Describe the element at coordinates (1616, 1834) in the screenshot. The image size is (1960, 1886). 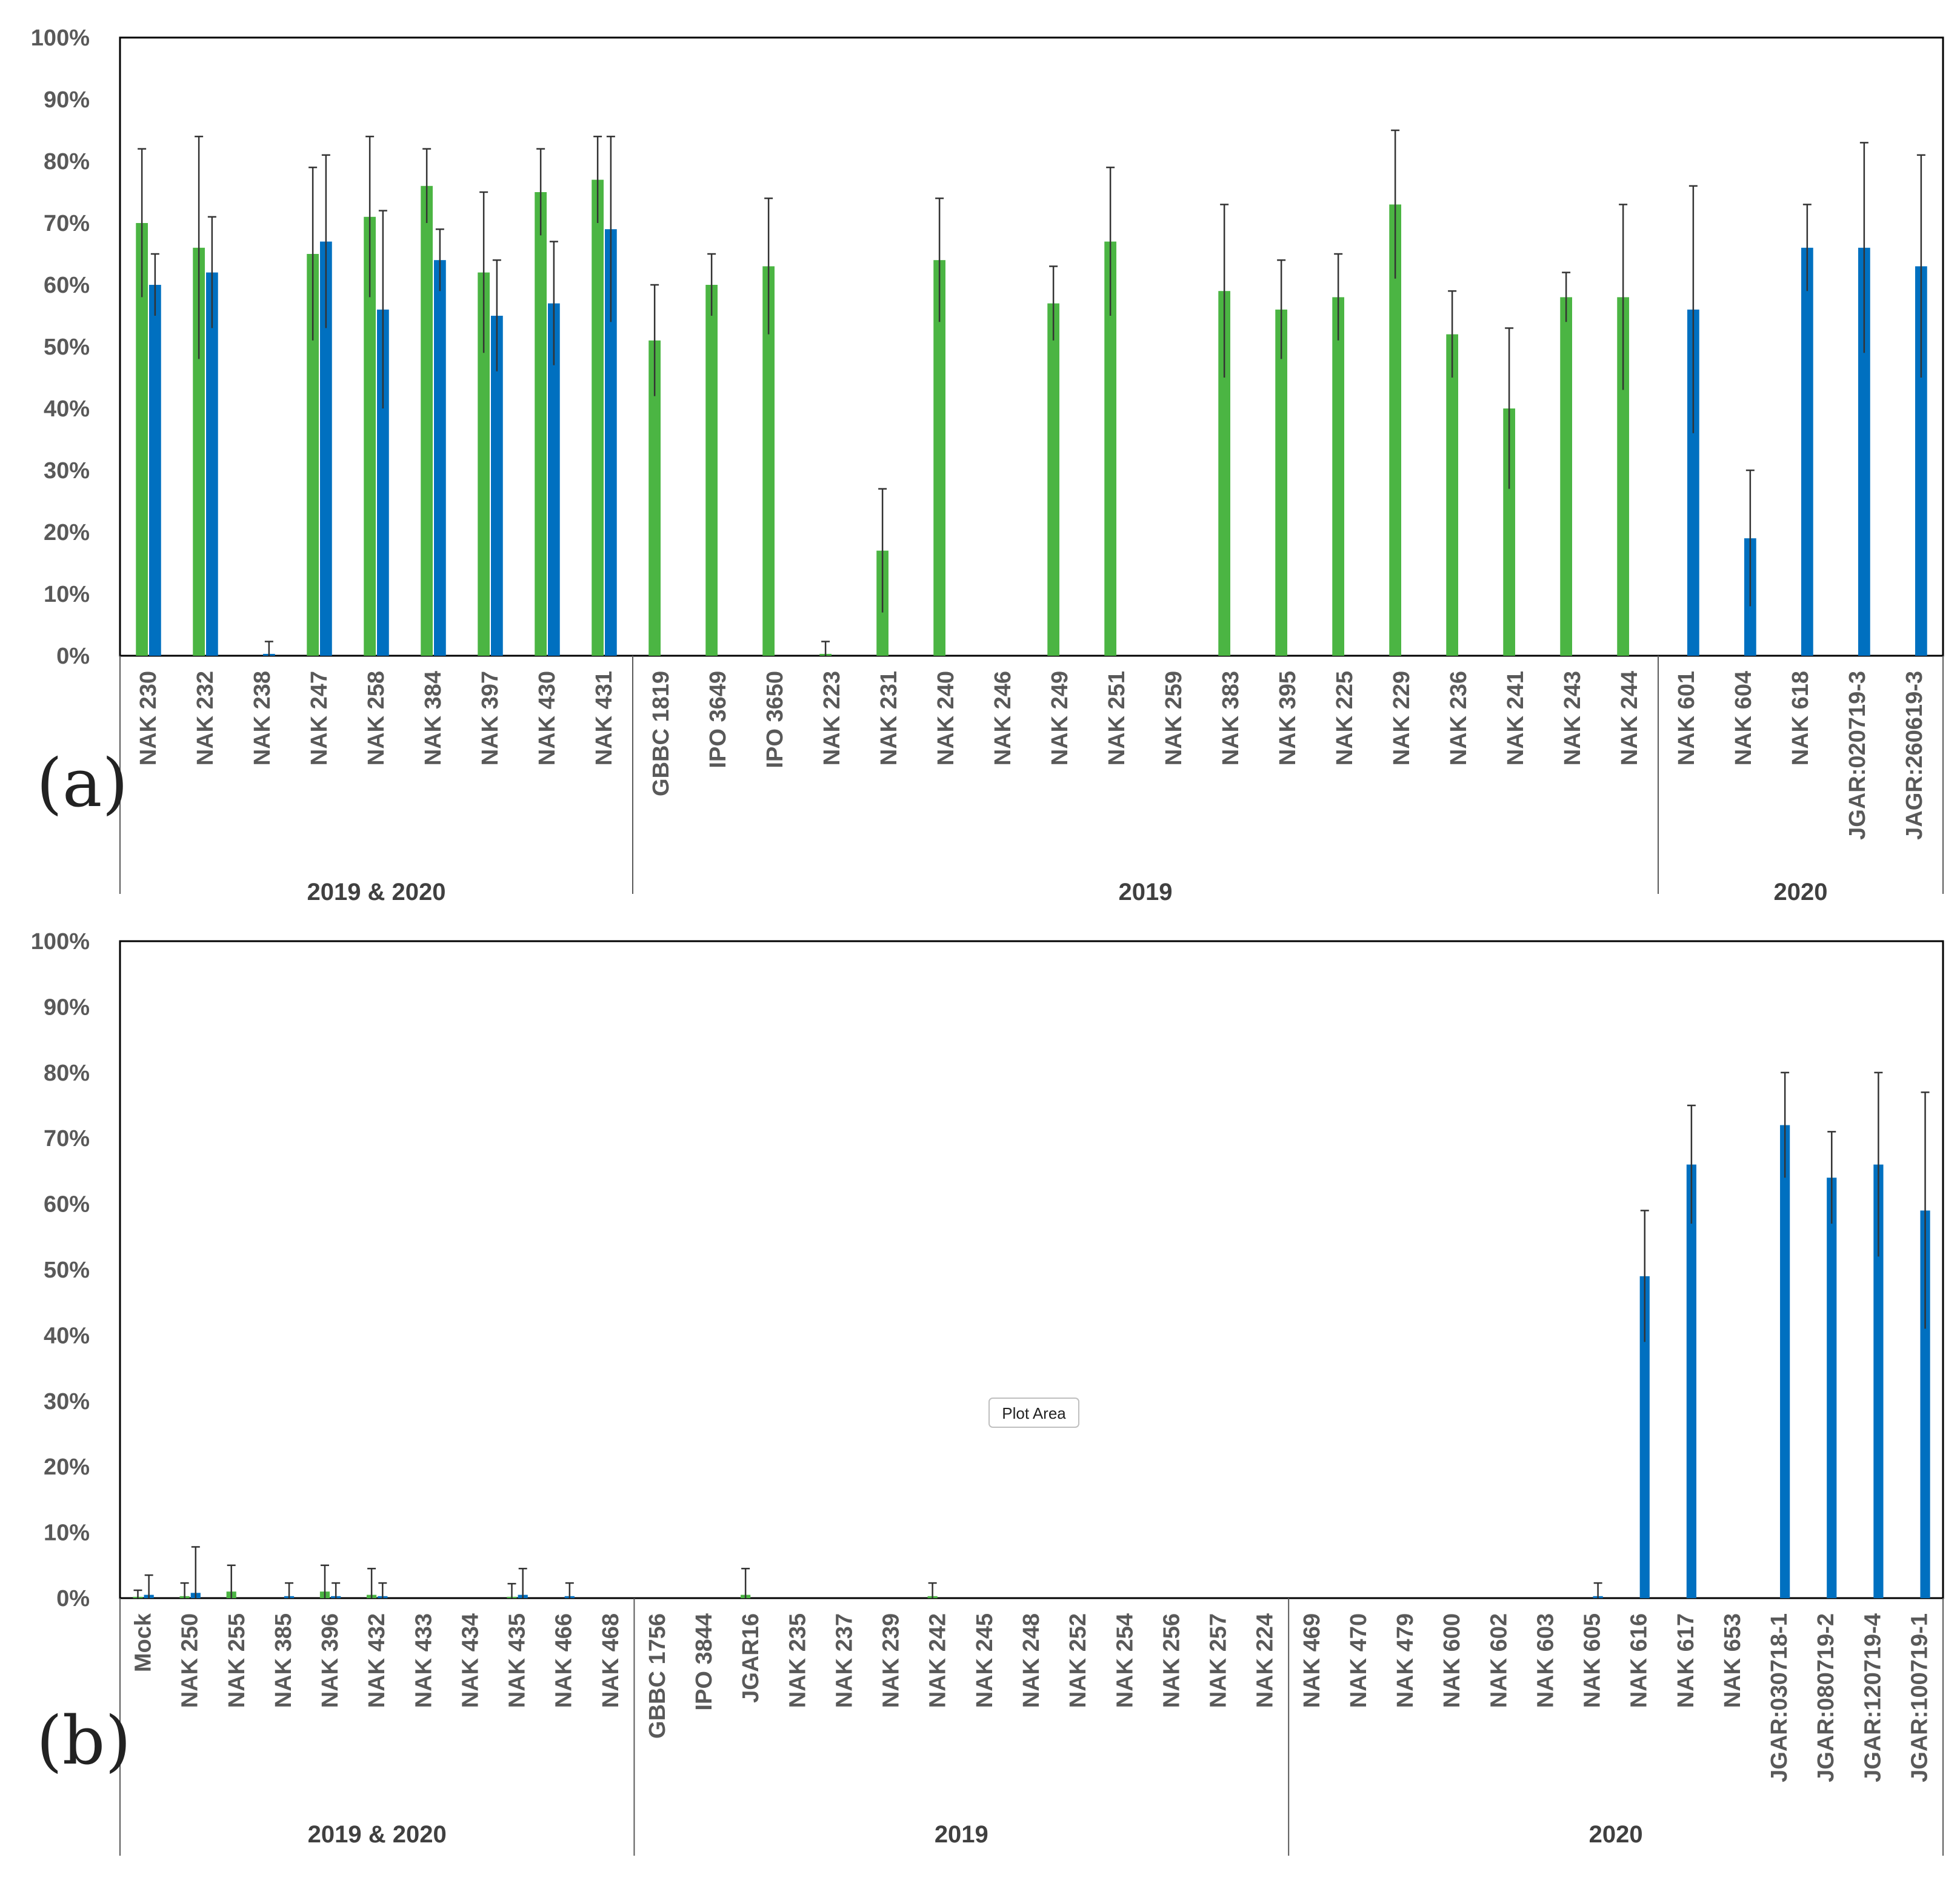
I see `group-label: 2020` at that location.